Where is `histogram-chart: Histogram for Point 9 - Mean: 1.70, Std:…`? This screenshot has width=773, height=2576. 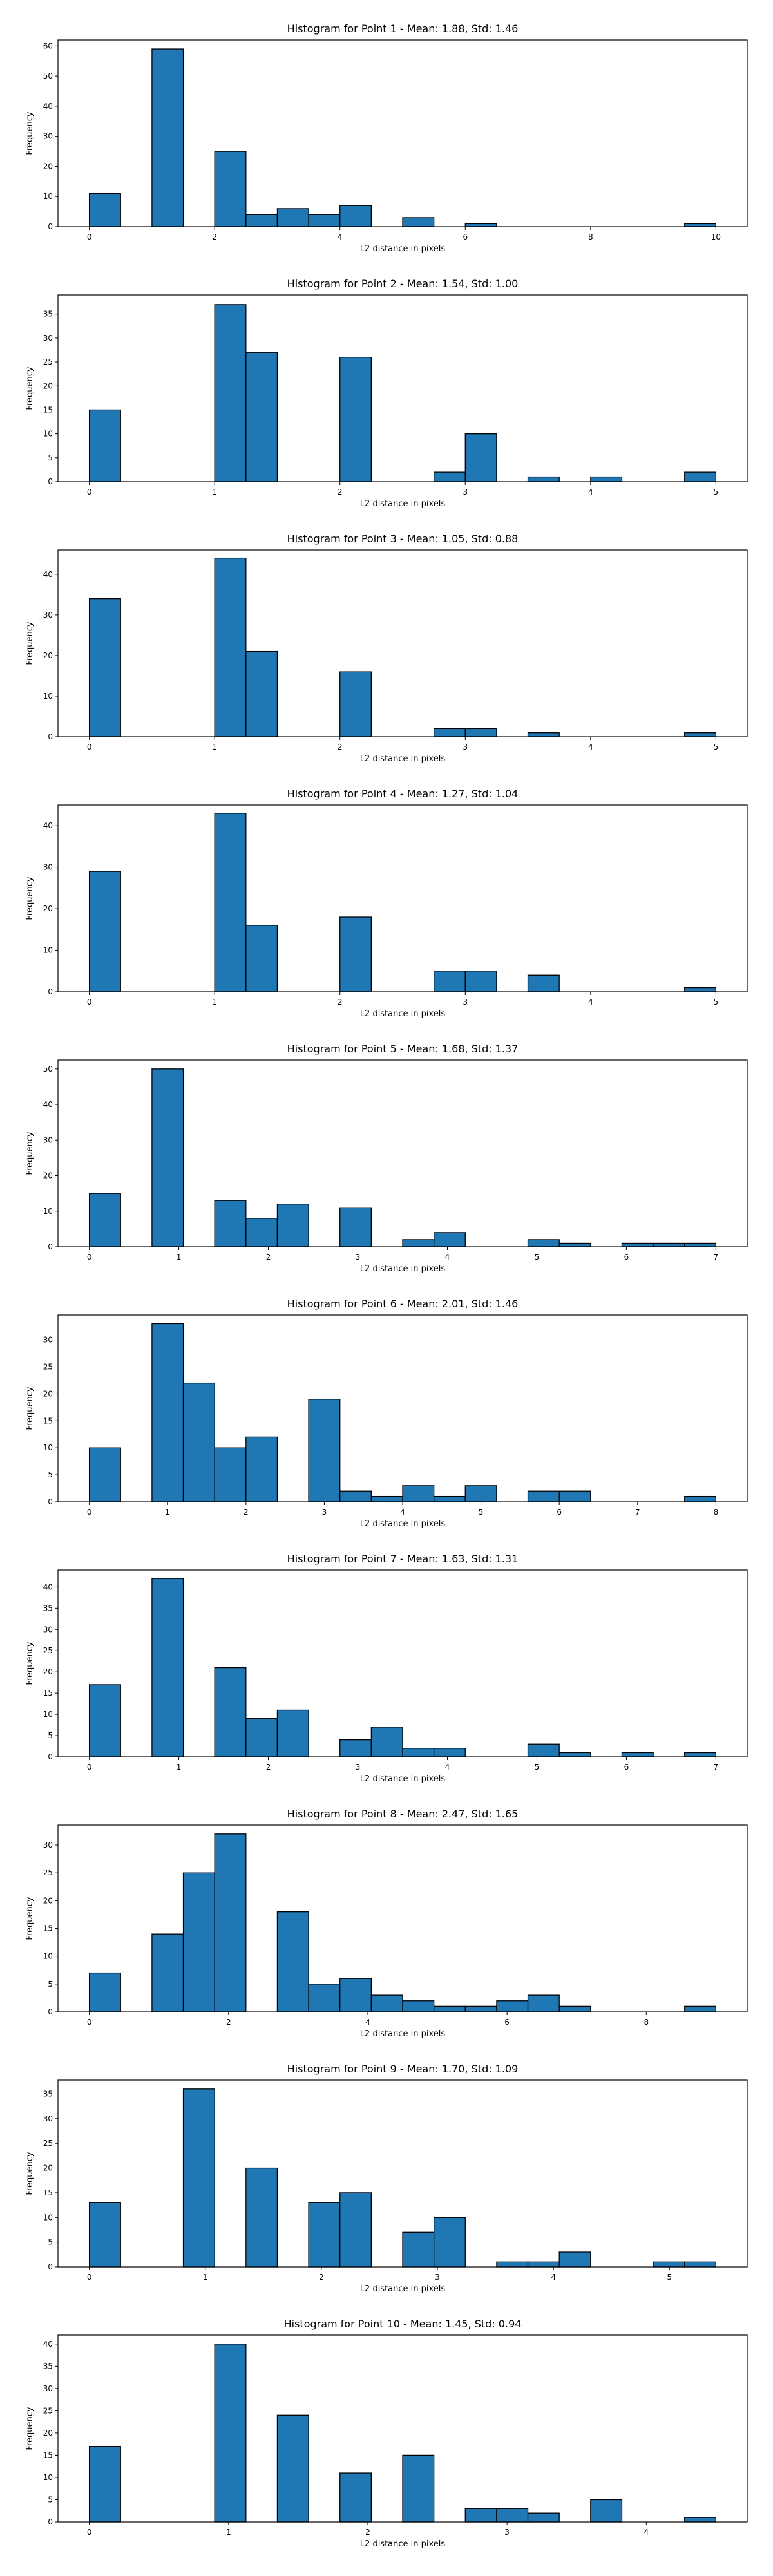 histogram-chart: Histogram for Point 9 - Mean: 1.70, Std:… is located at coordinates (386, 2178).